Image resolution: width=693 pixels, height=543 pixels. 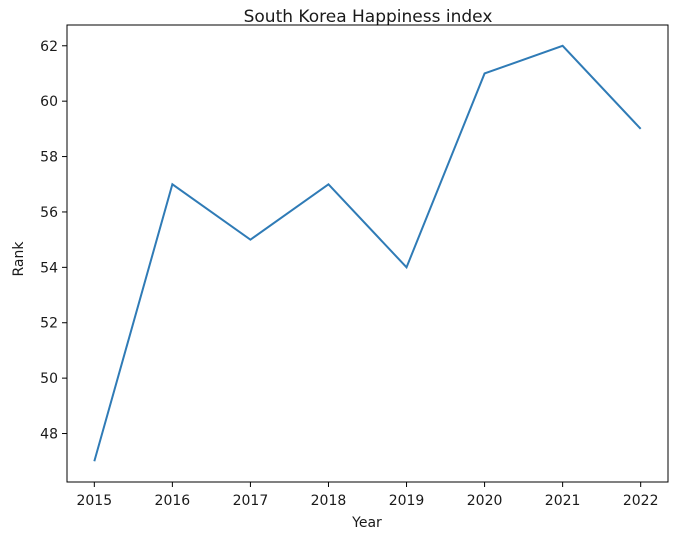 What do you see at coordinates (368, 17) in the screenshot?
I see `chart-title: South Korea Happiness index` at bounding box center [368, 17].